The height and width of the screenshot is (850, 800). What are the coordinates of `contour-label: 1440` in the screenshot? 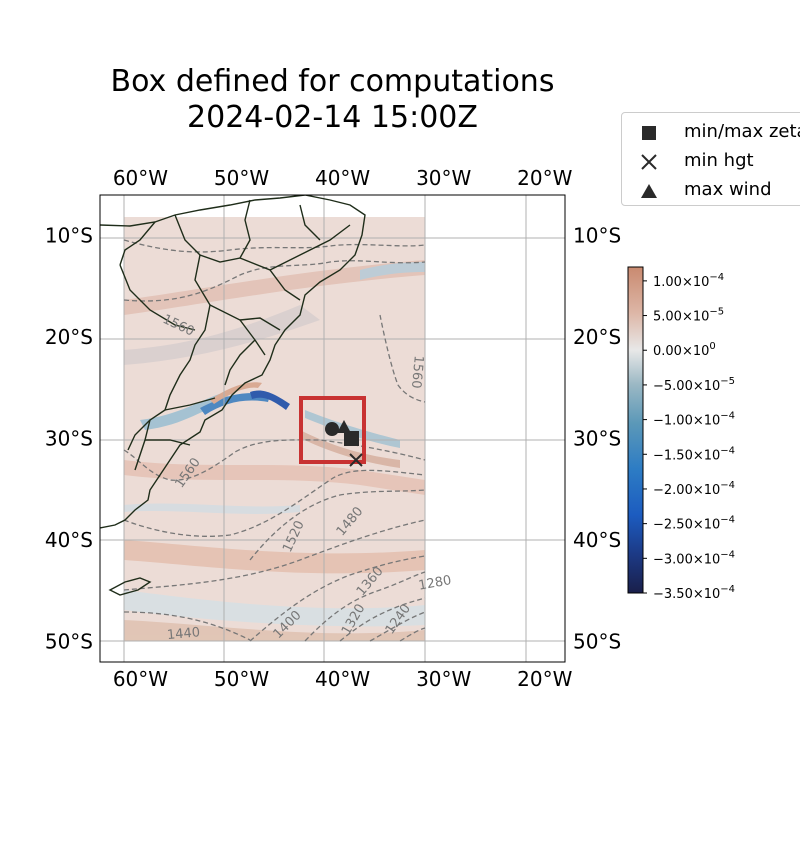 It's located at (183, 634).